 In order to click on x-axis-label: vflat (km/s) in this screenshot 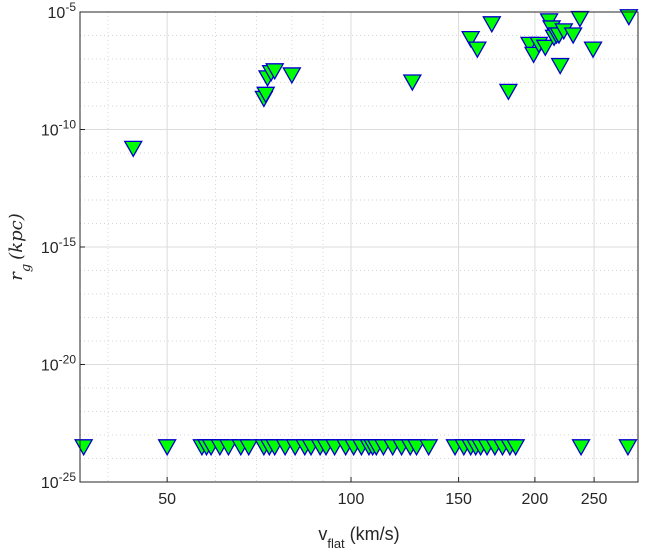, I will do `click(358, 537)`.